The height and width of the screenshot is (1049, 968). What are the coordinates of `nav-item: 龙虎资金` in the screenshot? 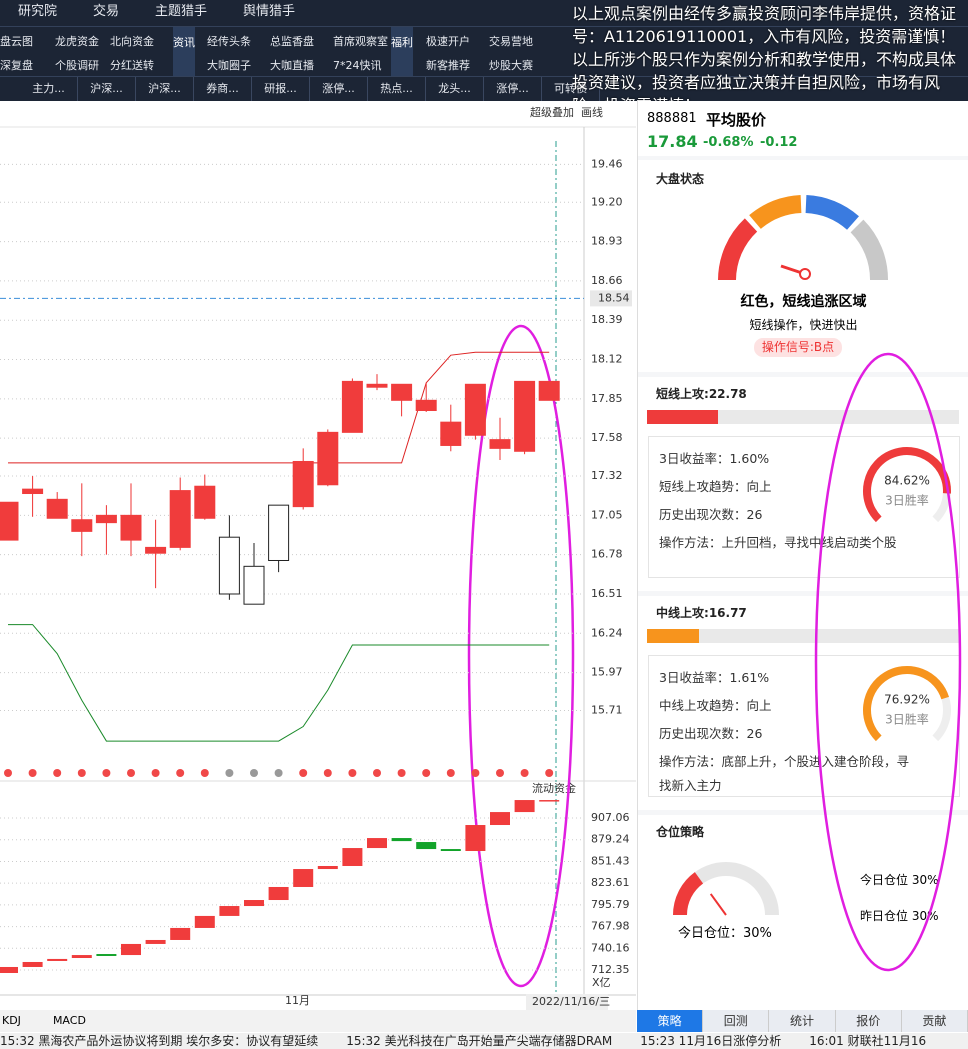 It's located at (77, 41).